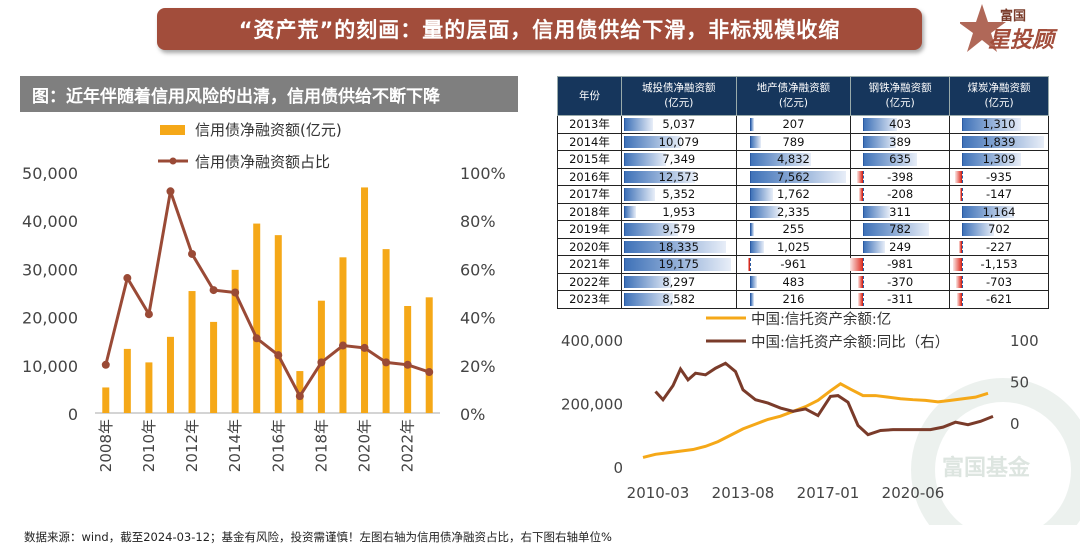 The height and width of the screenshot is (552, 1080). I want to click on value-cell: 7,349, so click(679, 159).